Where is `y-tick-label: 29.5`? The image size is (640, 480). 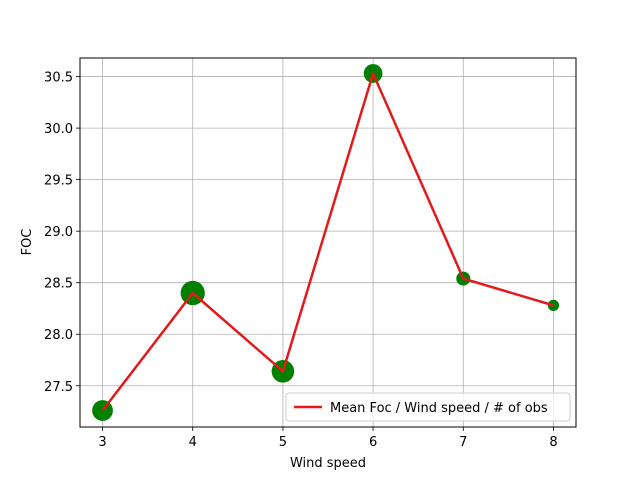 y-tick-label: 29.5 is located at coordinates (58, 181).